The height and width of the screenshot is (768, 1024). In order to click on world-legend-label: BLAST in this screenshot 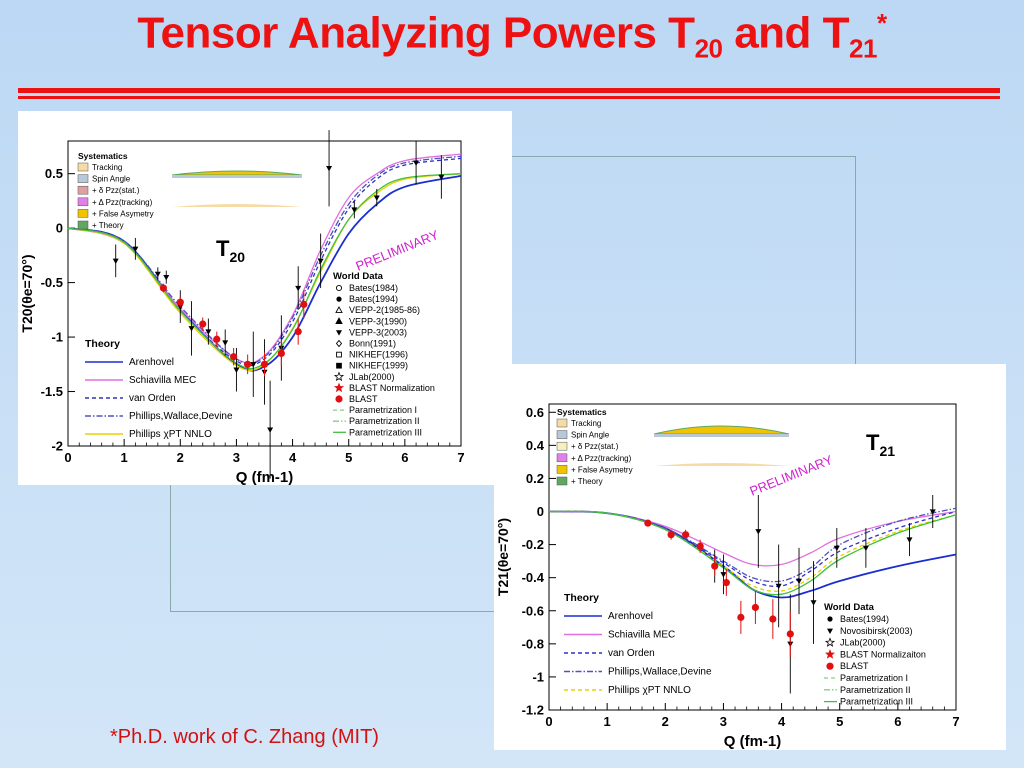, I will do `click(363, 399)`.